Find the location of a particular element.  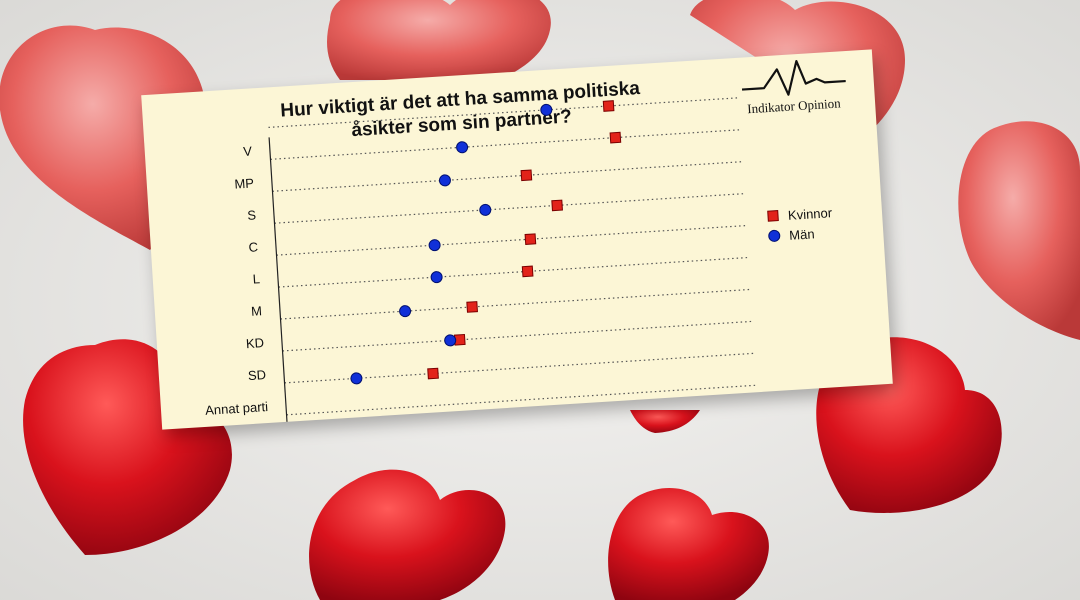

category-label: M is located at coordinates (257, 311).